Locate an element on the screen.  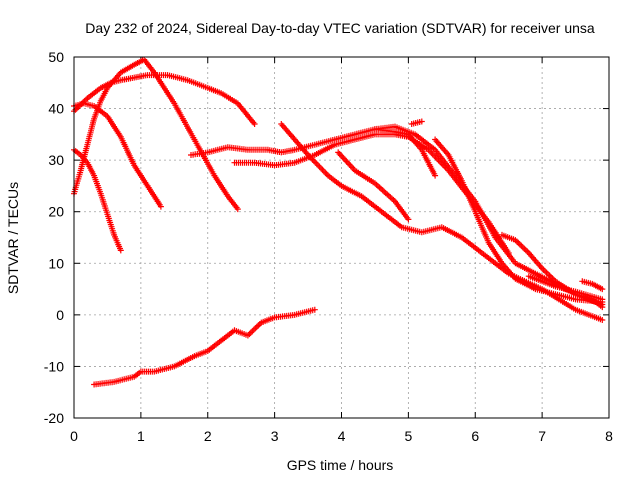
y-tick-label: 20 is located at coordinates (56, 212).